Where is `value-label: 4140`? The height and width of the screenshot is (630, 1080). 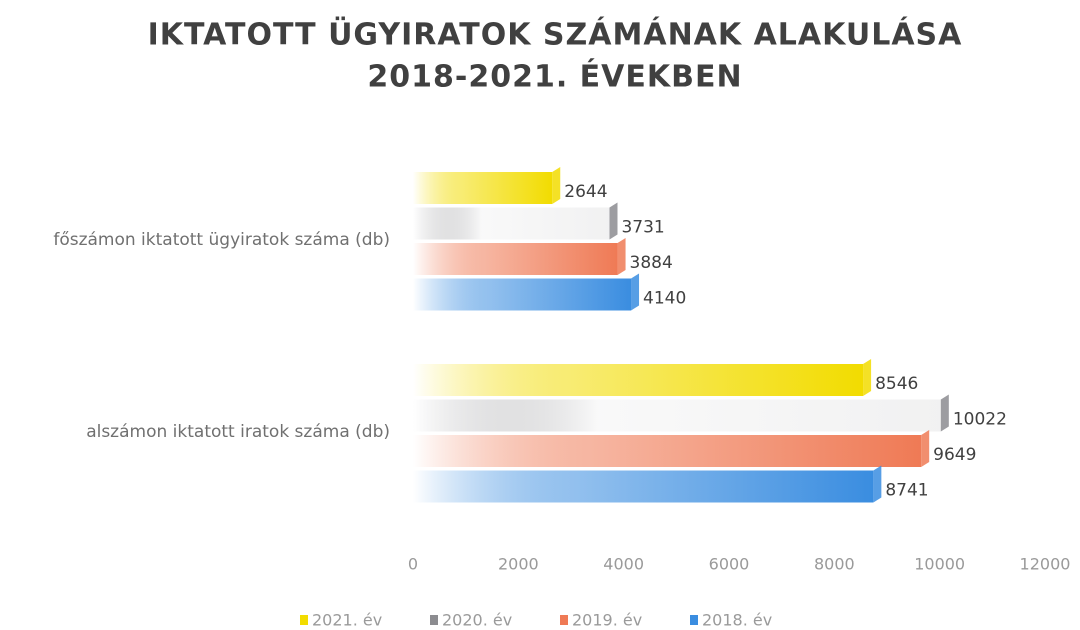 value-label: 4140 is located at coordinates (664, 299).